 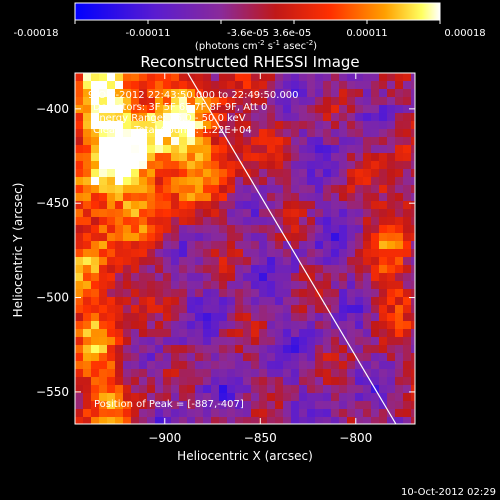 I want to click on colorbar-tick-label: 3.6e-05, so click(x=292, y=33).